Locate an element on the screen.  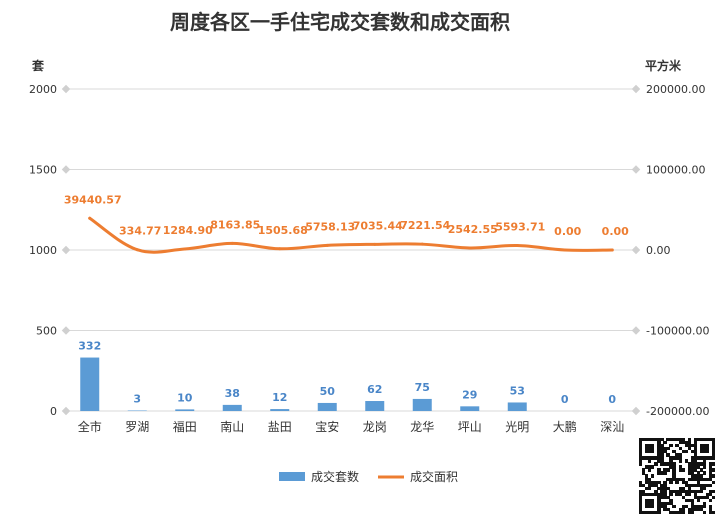
category-label: 福田 is located at coordinates (185, 426).